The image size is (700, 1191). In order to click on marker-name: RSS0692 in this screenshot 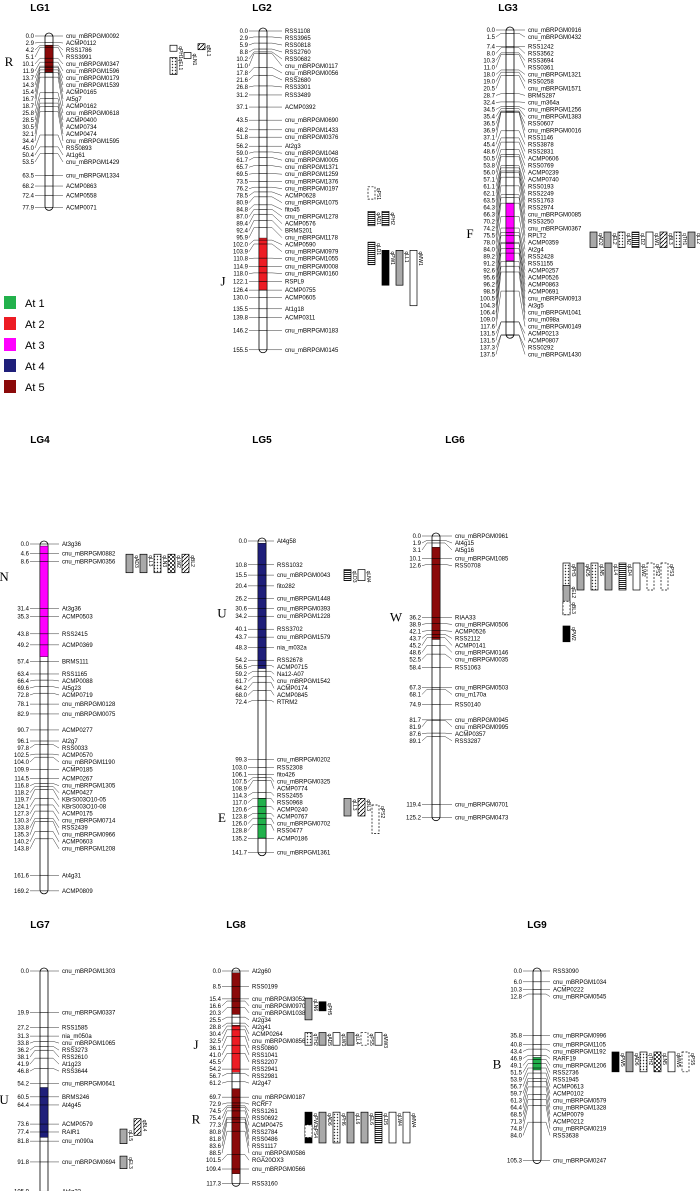, I will do `click(265, 1119)`.